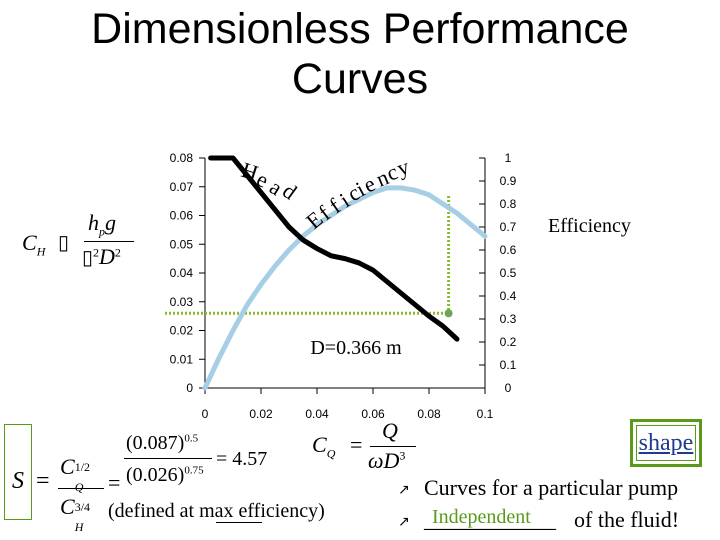 Image resolution: width=720 pixels, height=540 pixels. What do you see at coordinates (43, 481) in the screenshot?
I see `s-equals: =` at bounding box center [43, 481].